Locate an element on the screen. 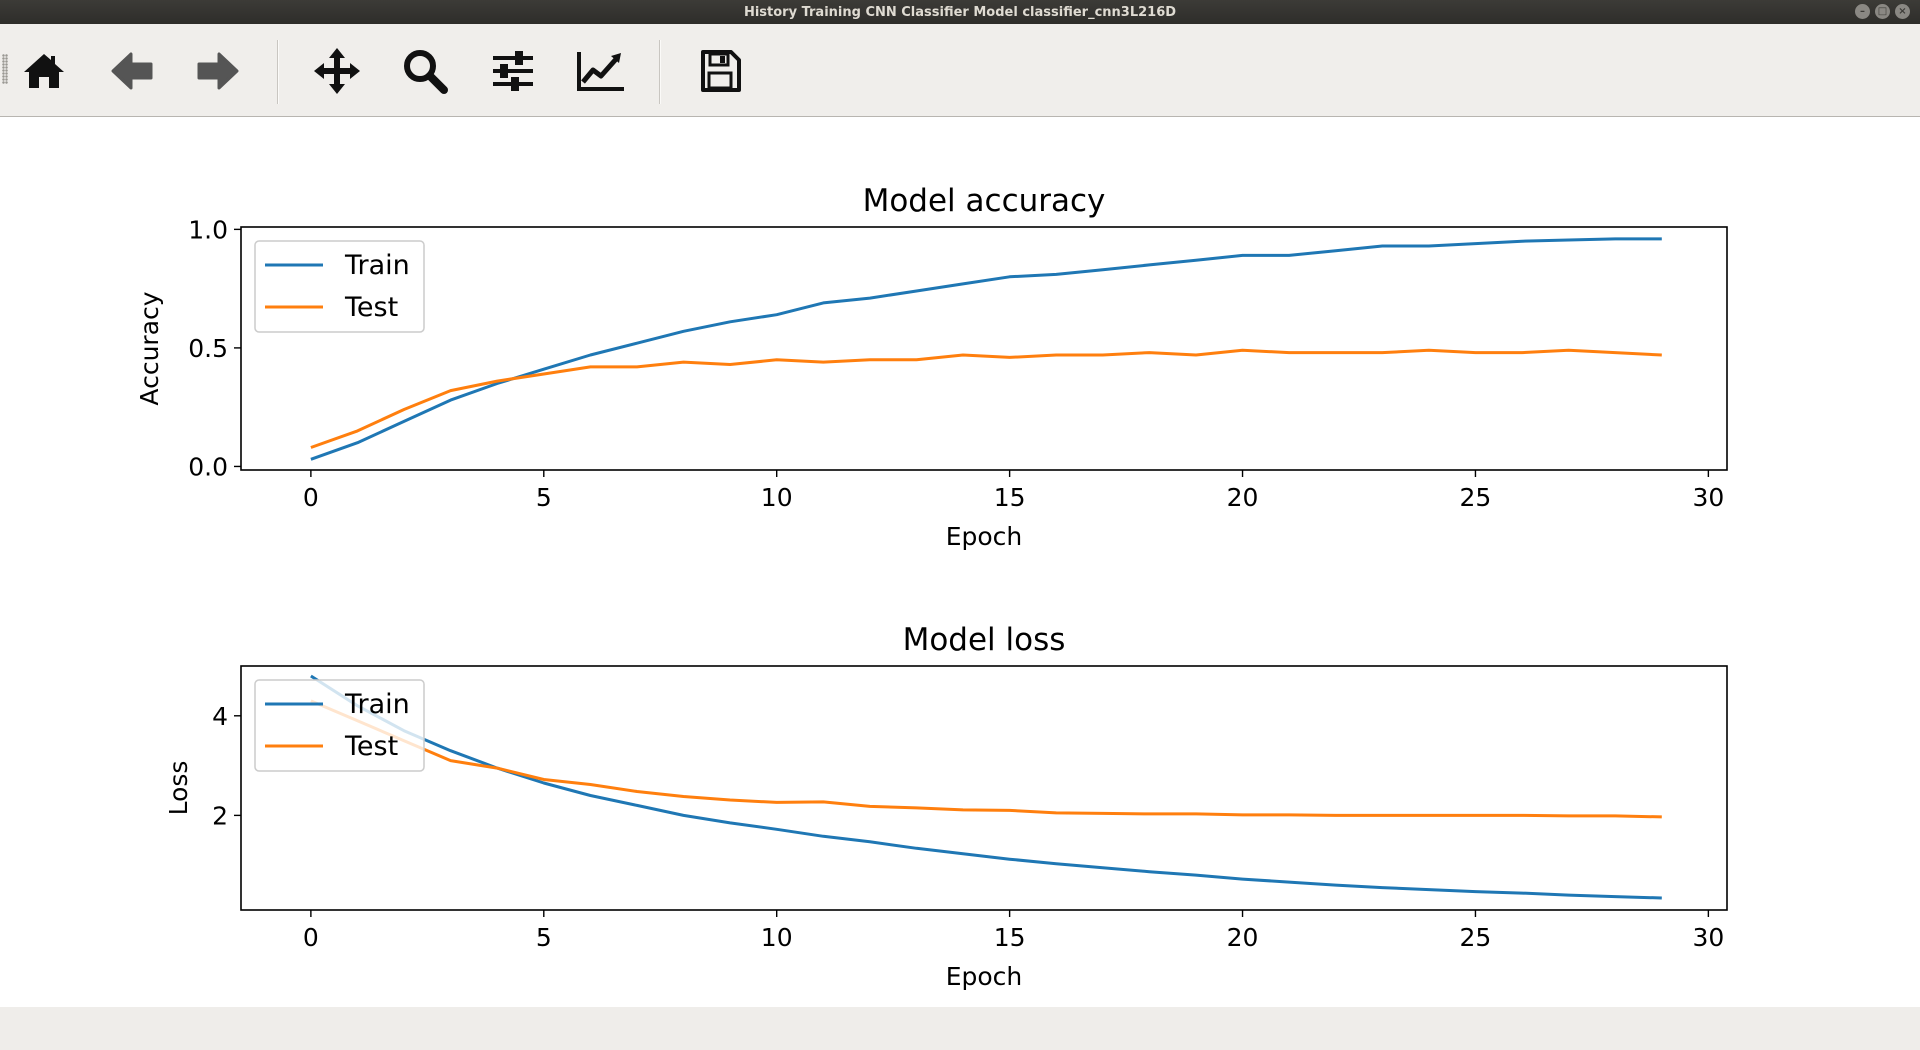 The height and width of the screenshot is (1050, 1920). minimize-icon: – is located at coordinates (1862, 11).